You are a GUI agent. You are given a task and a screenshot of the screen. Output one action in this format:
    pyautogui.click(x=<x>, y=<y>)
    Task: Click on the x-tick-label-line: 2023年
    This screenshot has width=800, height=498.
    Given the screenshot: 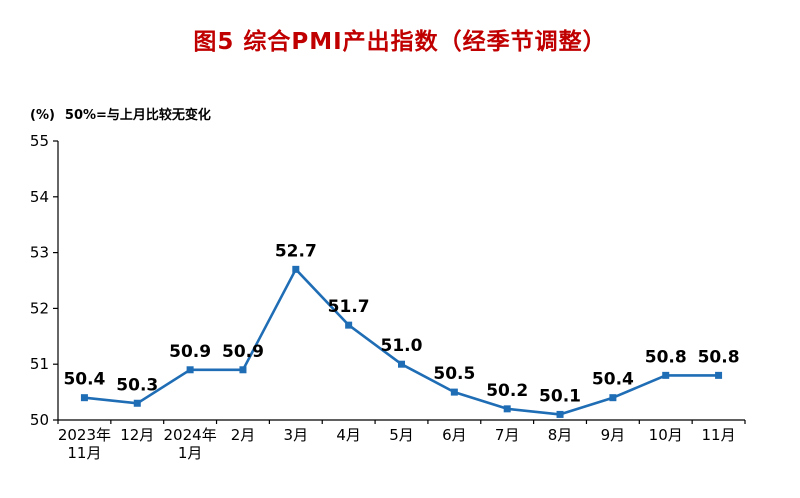 What is the action you would take?
    pyautogui.click(x=84, y=435)
    